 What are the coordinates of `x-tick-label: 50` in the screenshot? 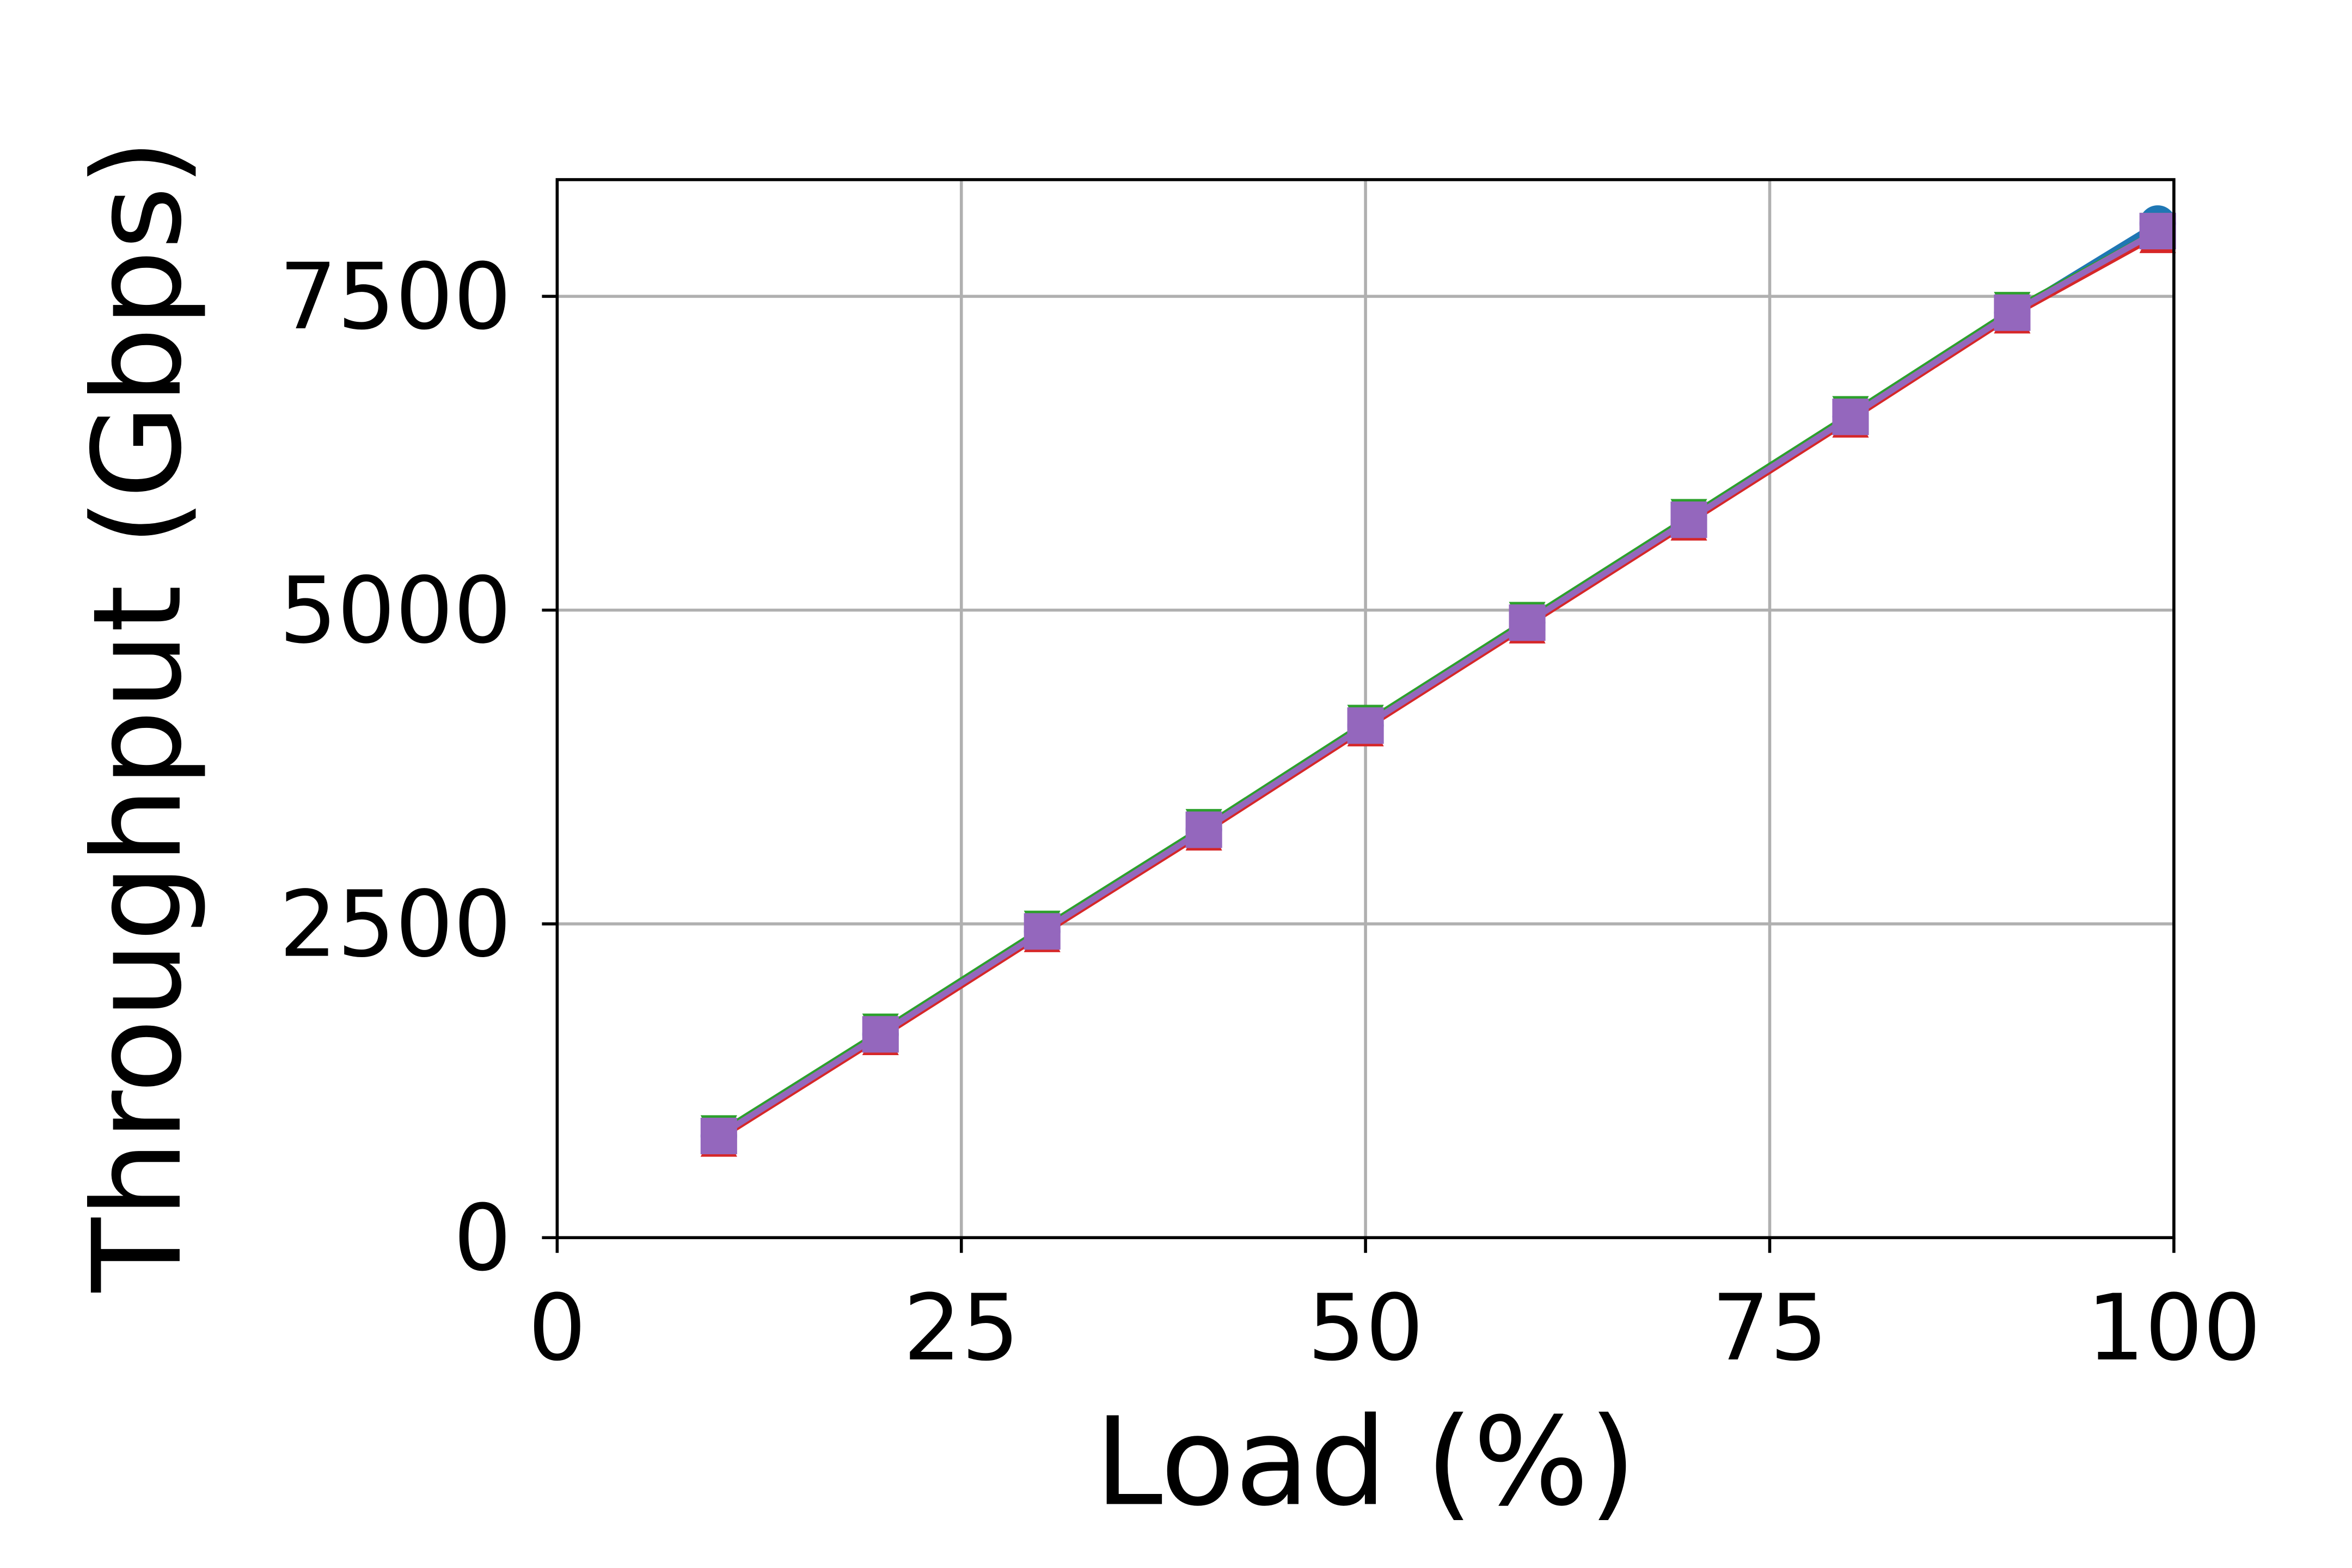 It's located at (1365, 1328).